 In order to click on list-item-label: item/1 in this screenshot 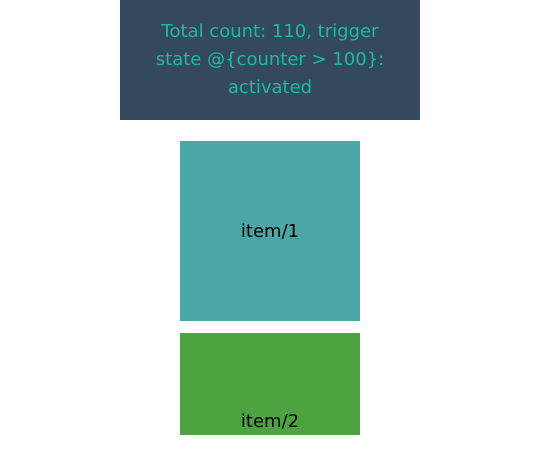, I will do `click(270, 231)`.